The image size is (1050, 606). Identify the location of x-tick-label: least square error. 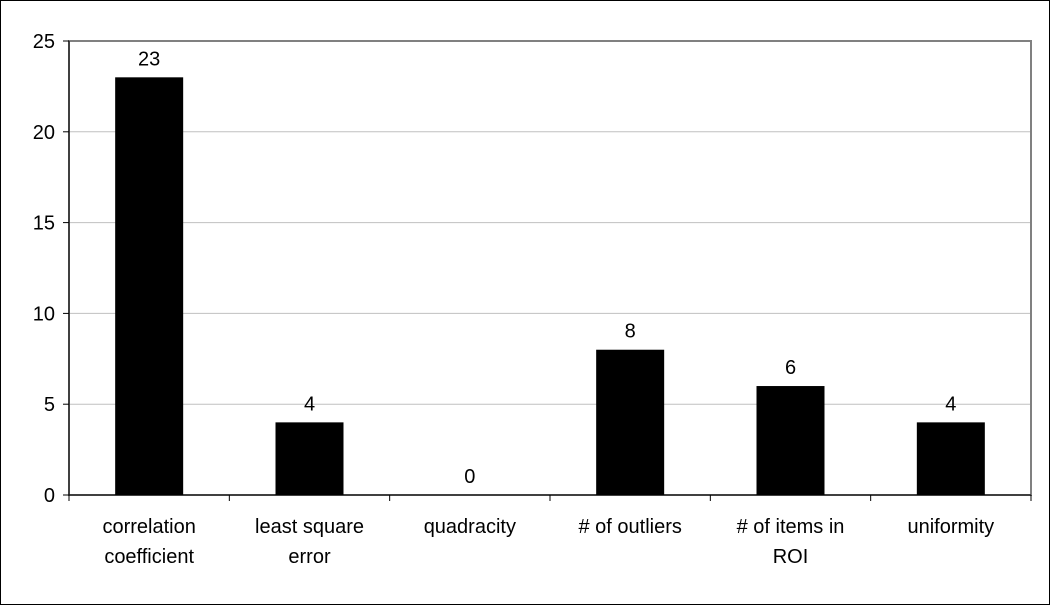
(309, 542).